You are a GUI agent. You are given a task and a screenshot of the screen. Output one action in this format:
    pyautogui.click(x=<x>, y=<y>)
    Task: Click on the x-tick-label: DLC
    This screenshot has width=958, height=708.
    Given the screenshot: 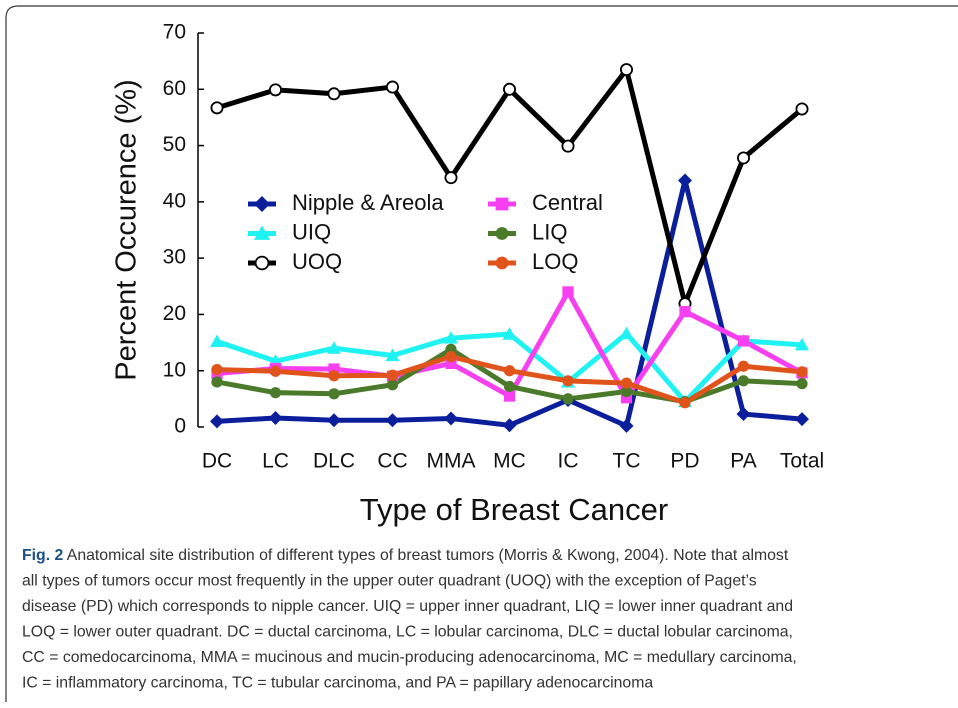 What is the action you would take?
    pyautogui.click(x=334, y=461)
    